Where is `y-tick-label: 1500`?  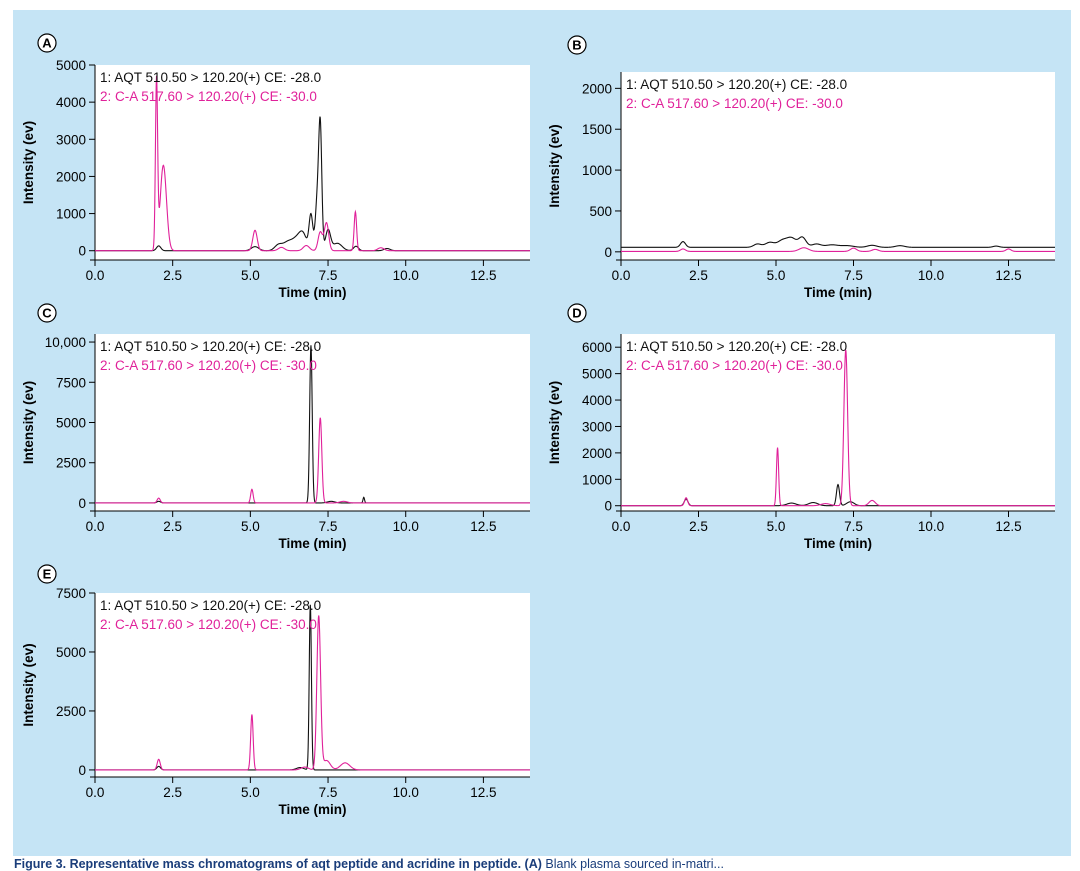 y-tick-label: 1500 is located at coordinates (597, 129).